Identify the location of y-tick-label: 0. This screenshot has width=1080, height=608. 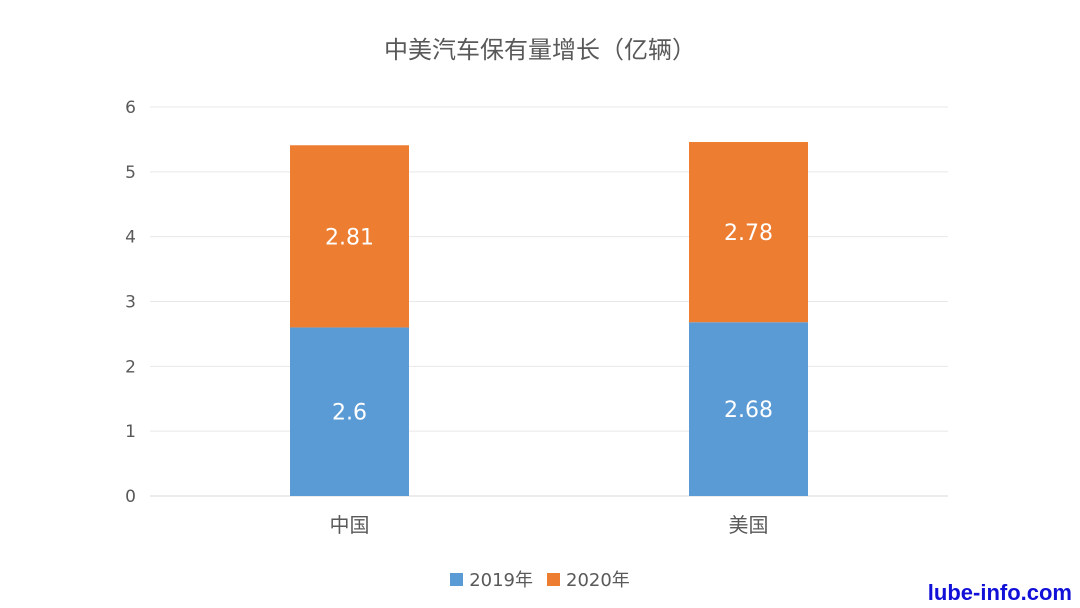
(130, 497).